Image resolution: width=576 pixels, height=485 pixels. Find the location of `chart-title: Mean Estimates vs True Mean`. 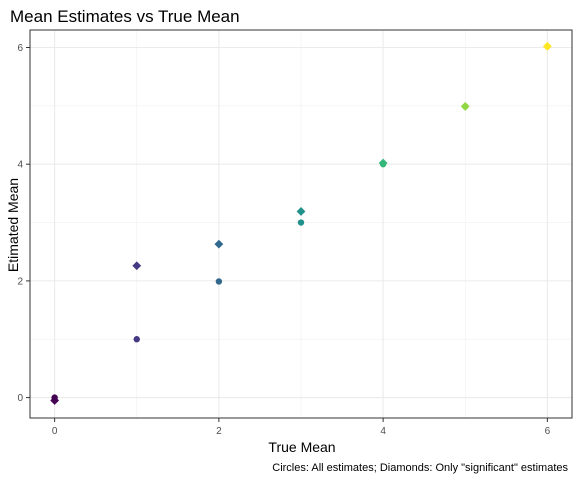

chart-title: Mean Estimates vs True Mean is located at coordinates (125, 16).